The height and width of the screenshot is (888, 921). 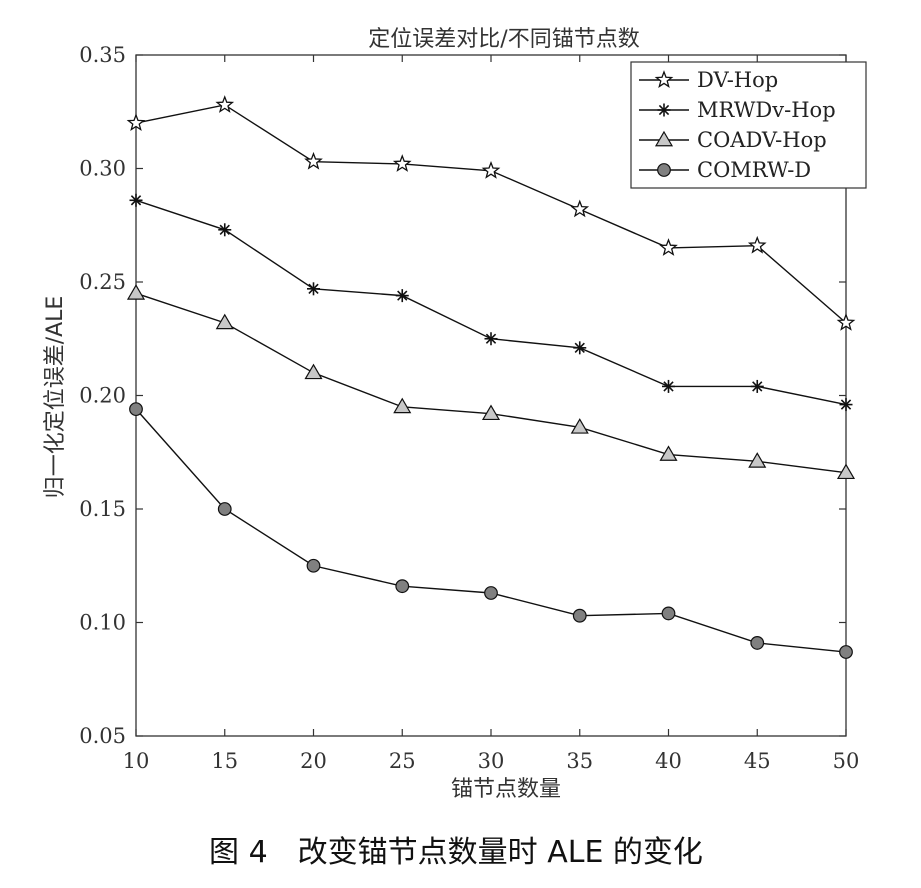 I want to click on x-tick-label: 30, so click(x=491, y=761).